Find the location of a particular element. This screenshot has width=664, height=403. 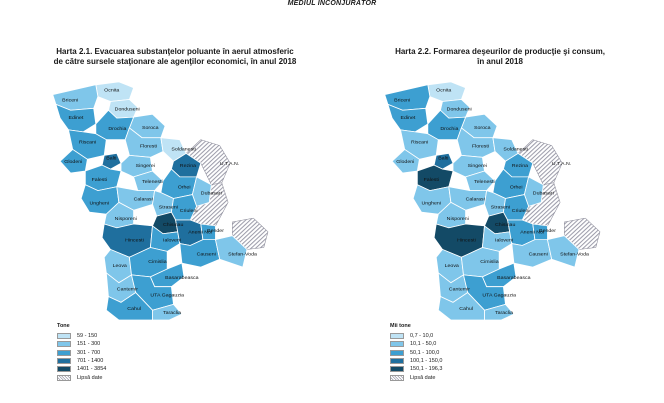

legend-item: 10,1 - 50,0 is located at coordinates (416, 344).